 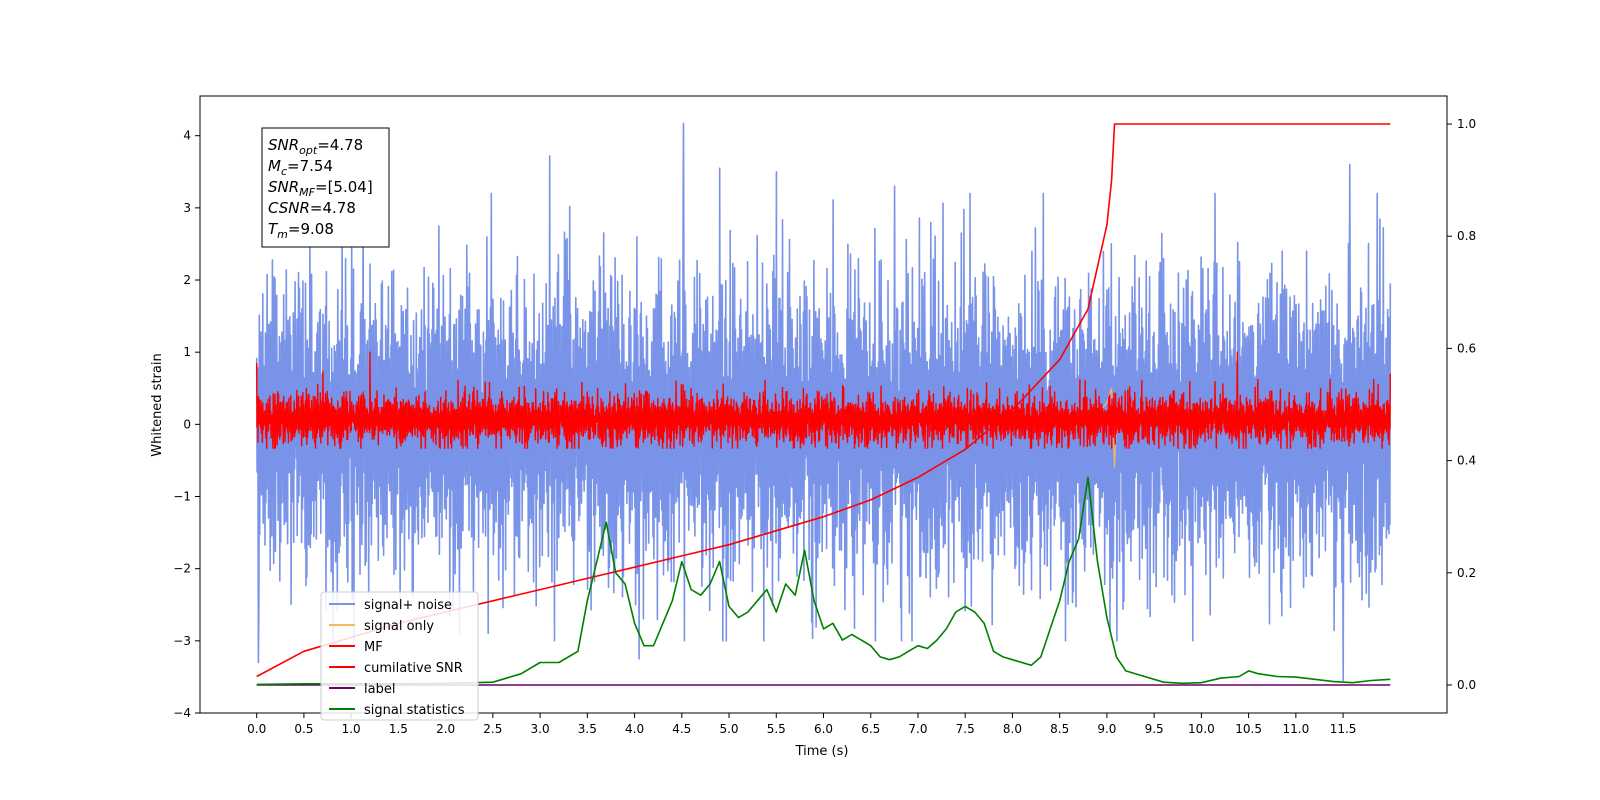 What do you see at coordinates (414, 710) in the screenshot?
I see `legend-label: signal statistics` at bounding box center [414, 710].